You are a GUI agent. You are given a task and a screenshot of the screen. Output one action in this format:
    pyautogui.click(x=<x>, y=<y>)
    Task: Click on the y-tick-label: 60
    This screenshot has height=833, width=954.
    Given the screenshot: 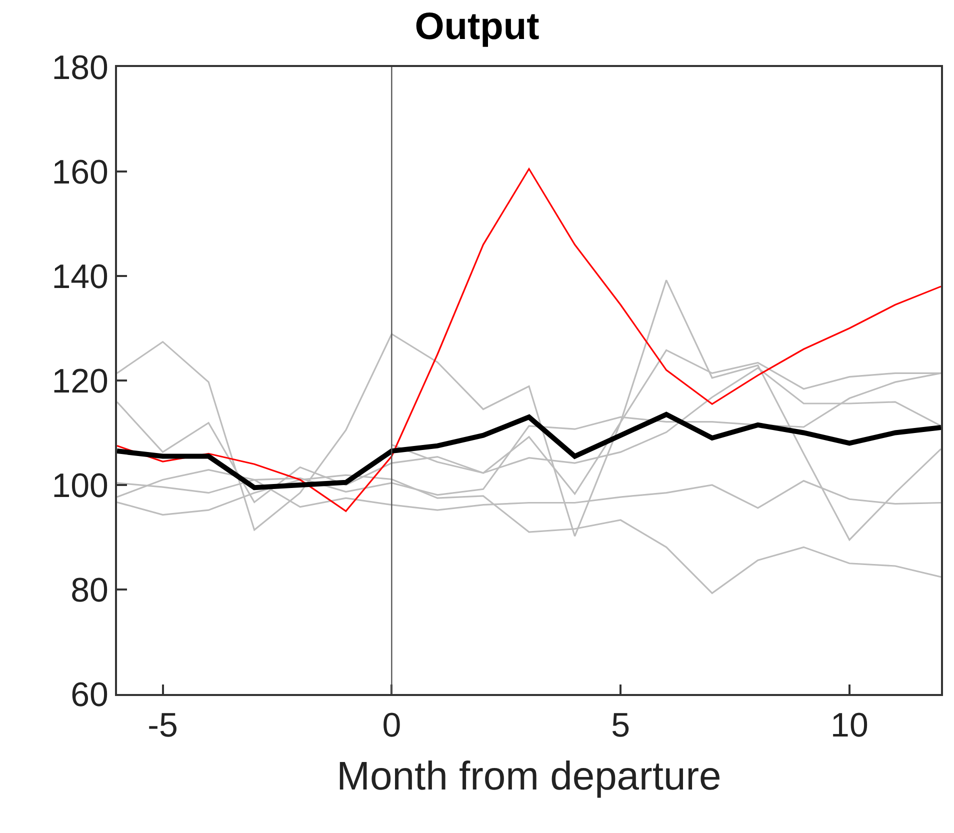 What is the action you would take?
    pyautogui.click(x=89, y=695)
    